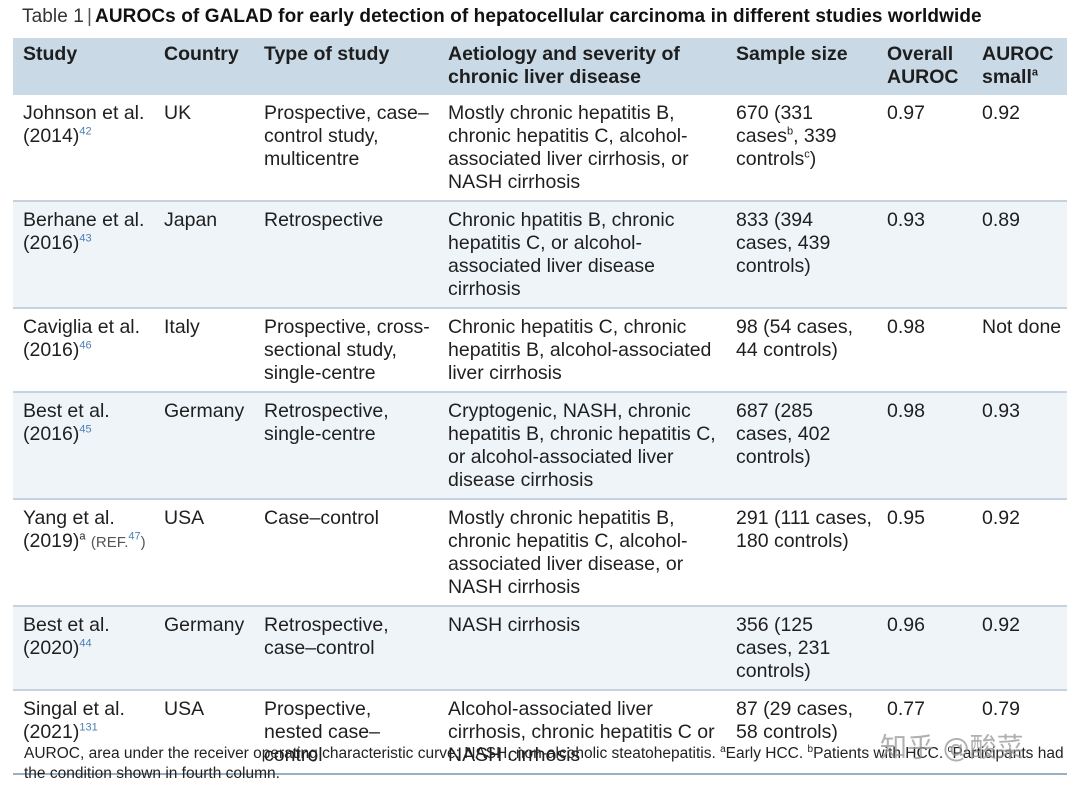 The width and height of the screenshot is (1080, 788). What do you see at coordinates (774, 124) in the screenshot?
I see `sample-part: 670 (331 cases` at bounding box center [774, 124].